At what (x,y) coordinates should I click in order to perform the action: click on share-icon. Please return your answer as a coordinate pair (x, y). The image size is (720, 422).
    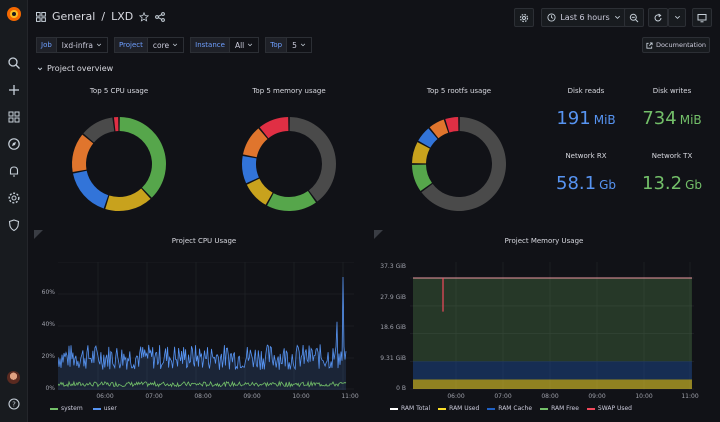
    Looking at the image, I should click on (160, 16).